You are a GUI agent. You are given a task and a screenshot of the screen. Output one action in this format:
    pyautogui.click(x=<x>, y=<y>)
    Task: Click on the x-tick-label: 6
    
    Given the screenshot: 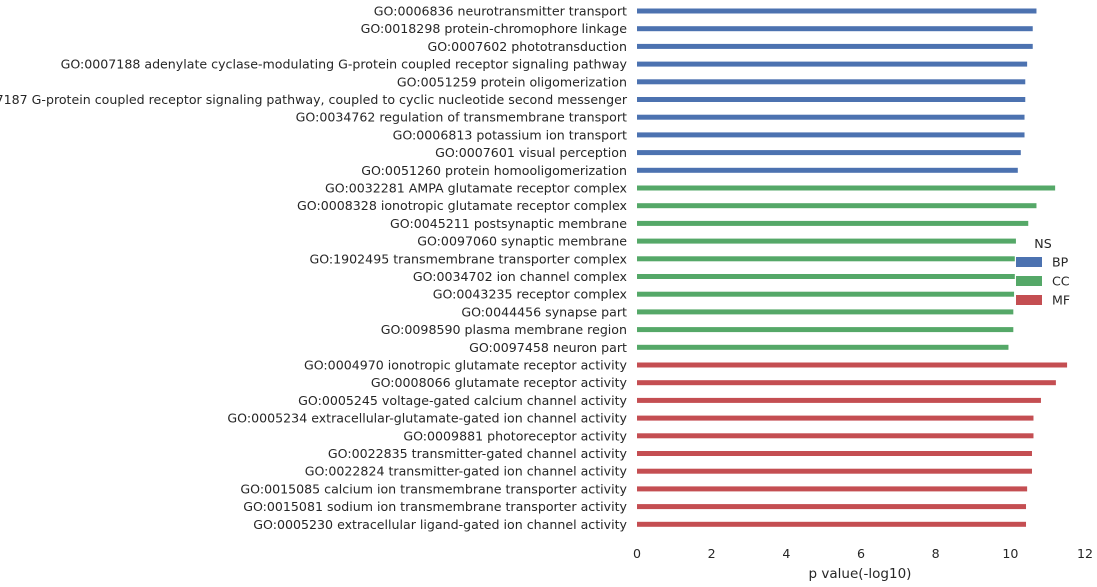 What is the action you would take?
    pyautogui.click(x=861, y=553)
    